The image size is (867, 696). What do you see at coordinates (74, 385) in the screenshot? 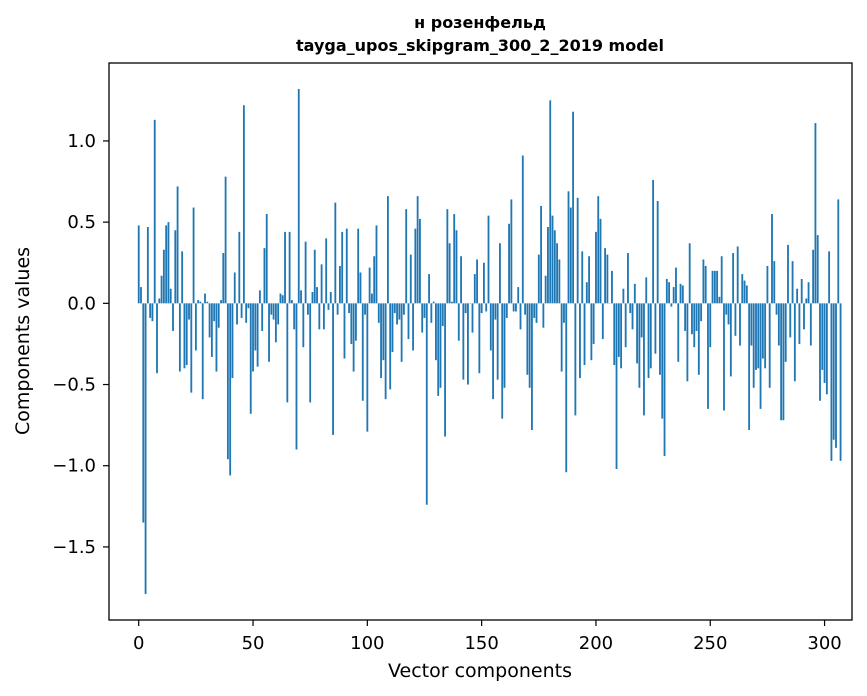
I see `y-tick-label: −0.5` at bounding box center [74, 385].